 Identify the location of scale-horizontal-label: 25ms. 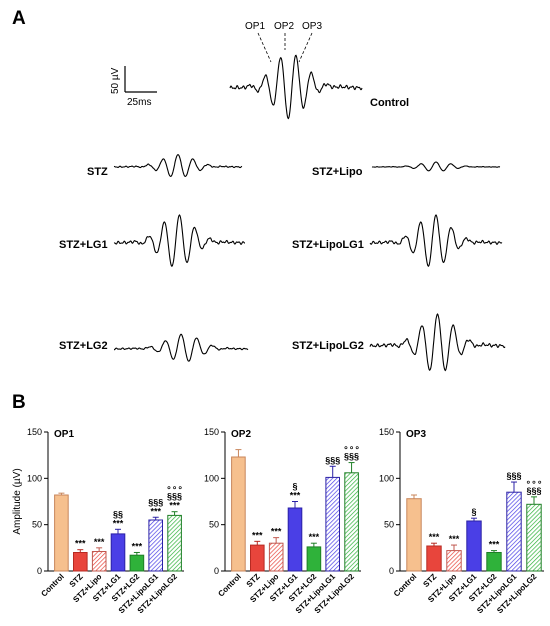
(139, 102).